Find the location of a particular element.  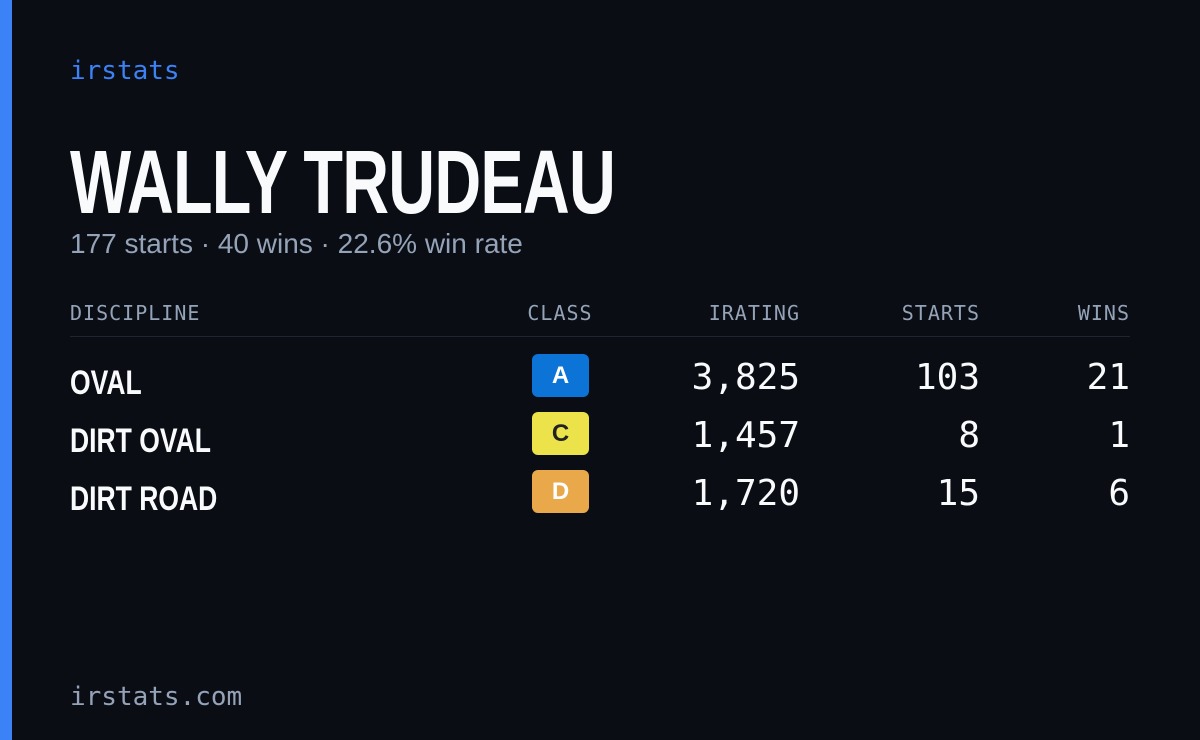

header-class: CLASS is located at coordinates (560, 313).